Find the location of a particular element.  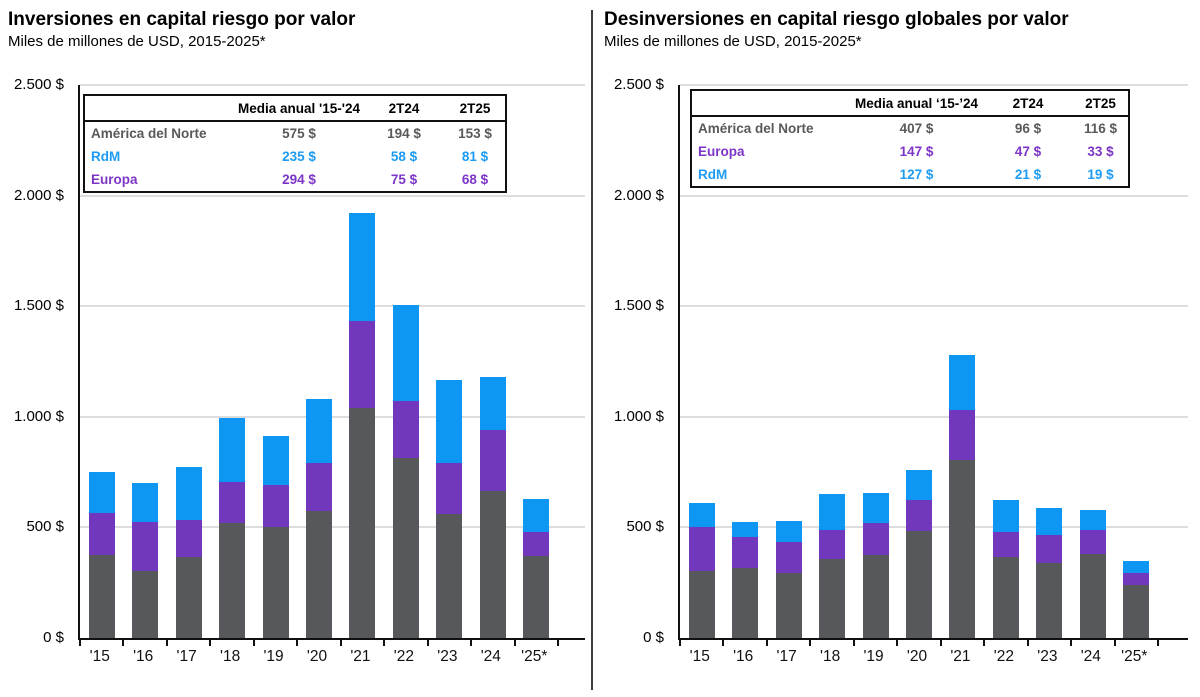

table-row: RdM 235 $ 58 $ 81 $ is located at coordinates (295, 156).